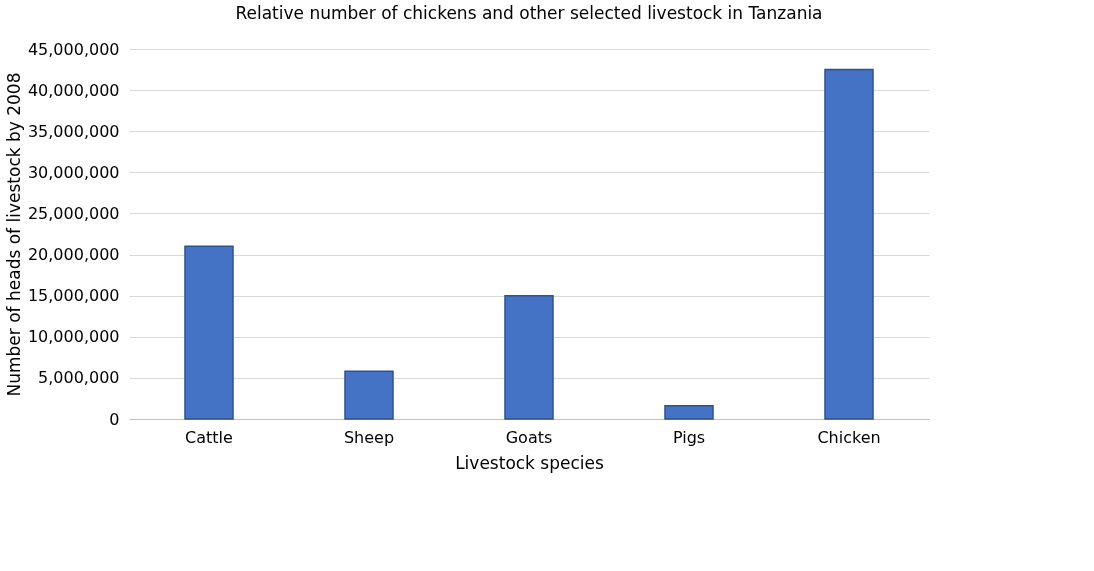 The height and width of the screenshot is (571, 1094). What do you see at coordinates (73, 213) in the screenshot?
I see `y-tick-label: 25,000,000` at bounding box center [73, 213].